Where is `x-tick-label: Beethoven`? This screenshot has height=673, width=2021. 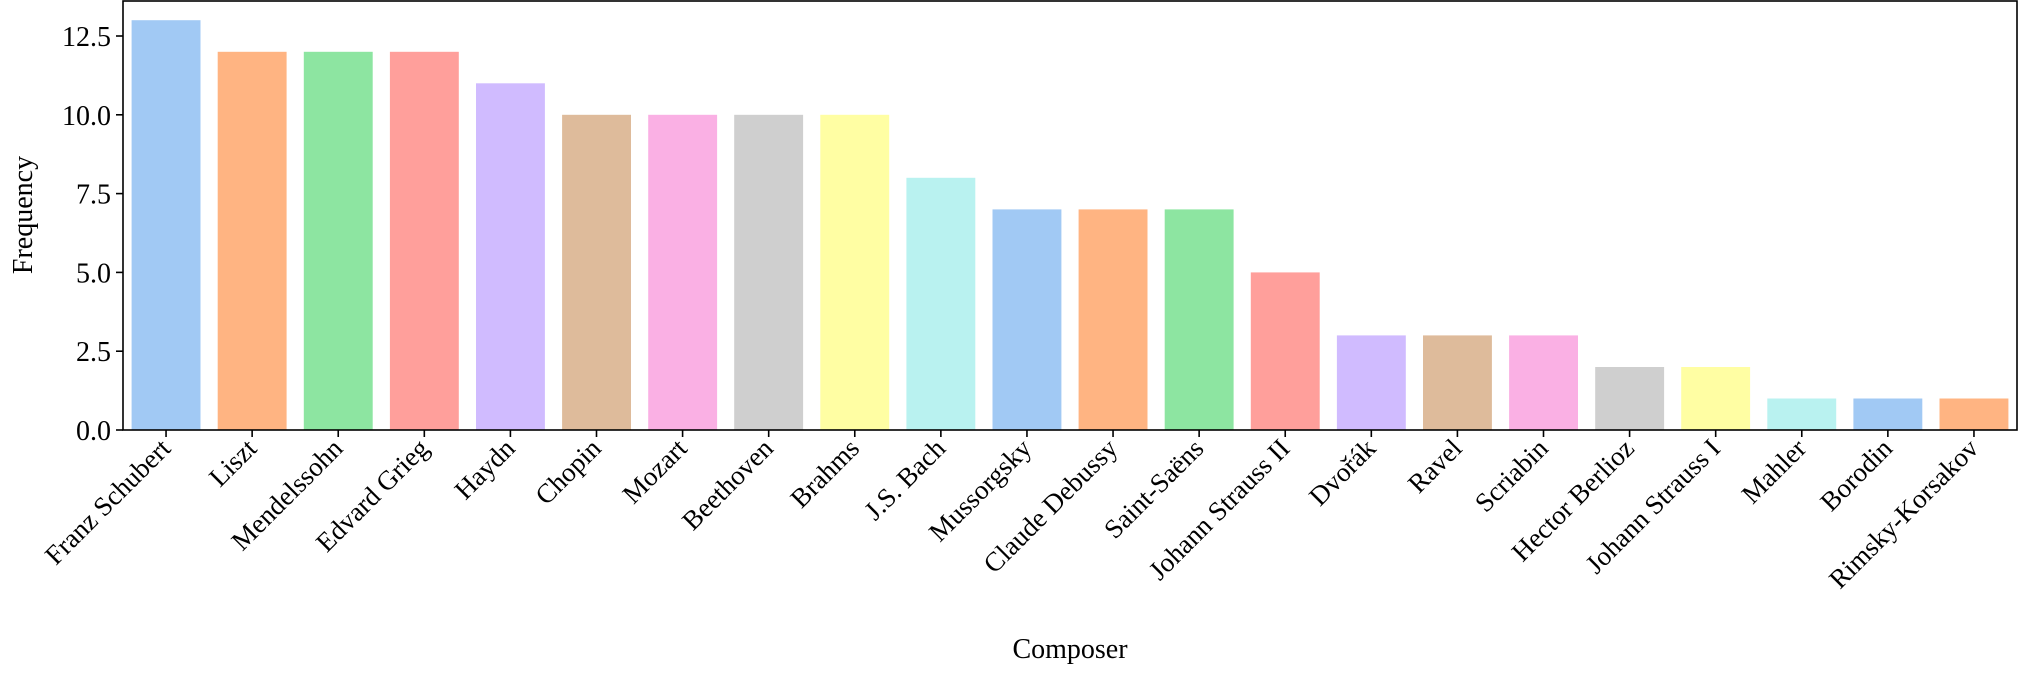 x-tick-label: Beethoven is located at coordinates (727, 484).